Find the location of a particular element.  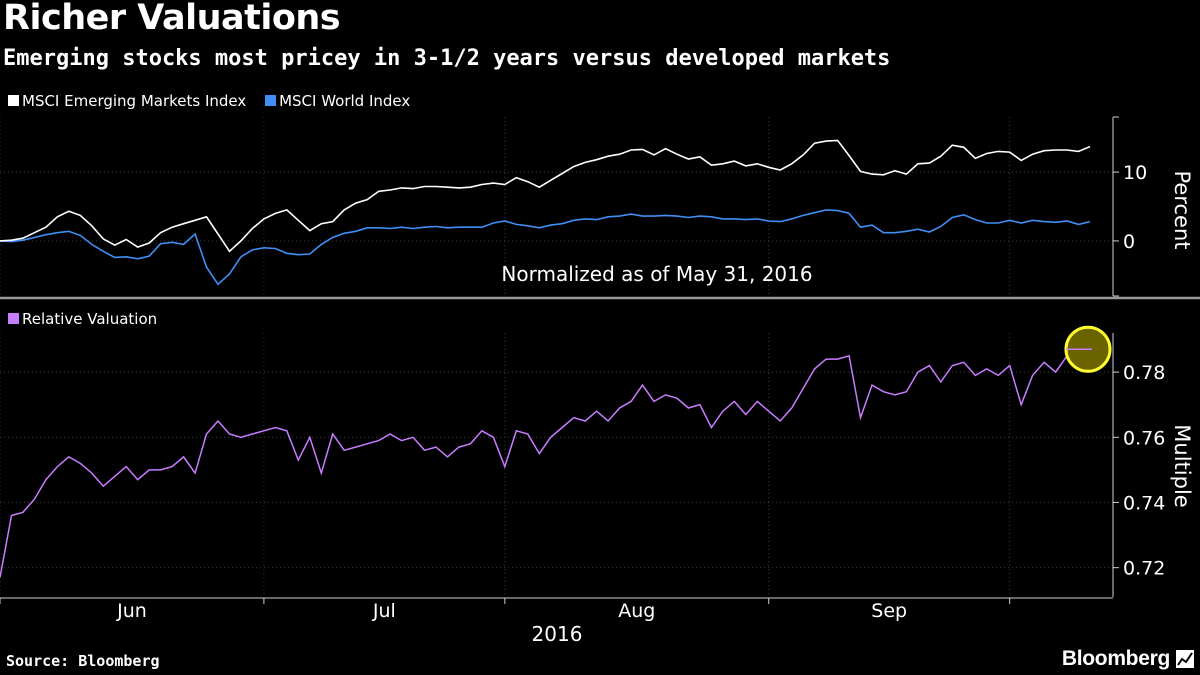

y-tick-label: 0.74 is located at coordinates (1144, 503).